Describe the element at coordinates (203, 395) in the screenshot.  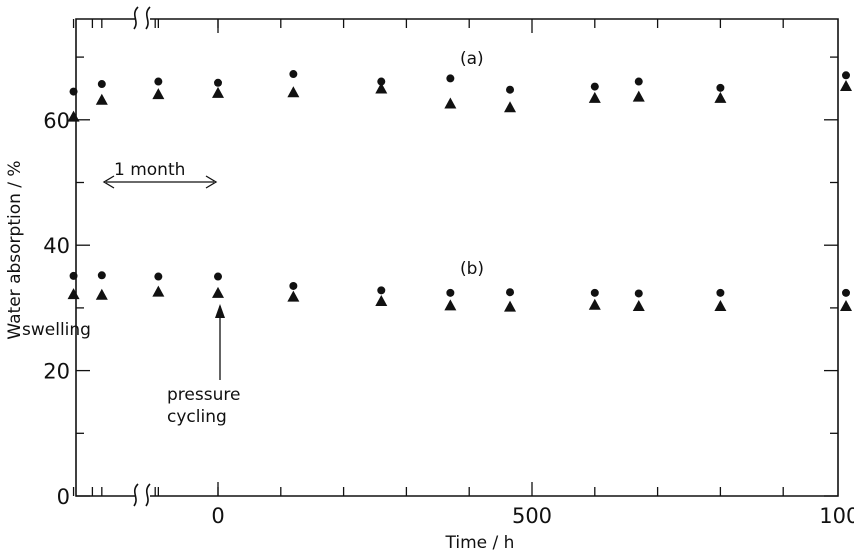
I see `pressure-label-line1: pressure` at that location.